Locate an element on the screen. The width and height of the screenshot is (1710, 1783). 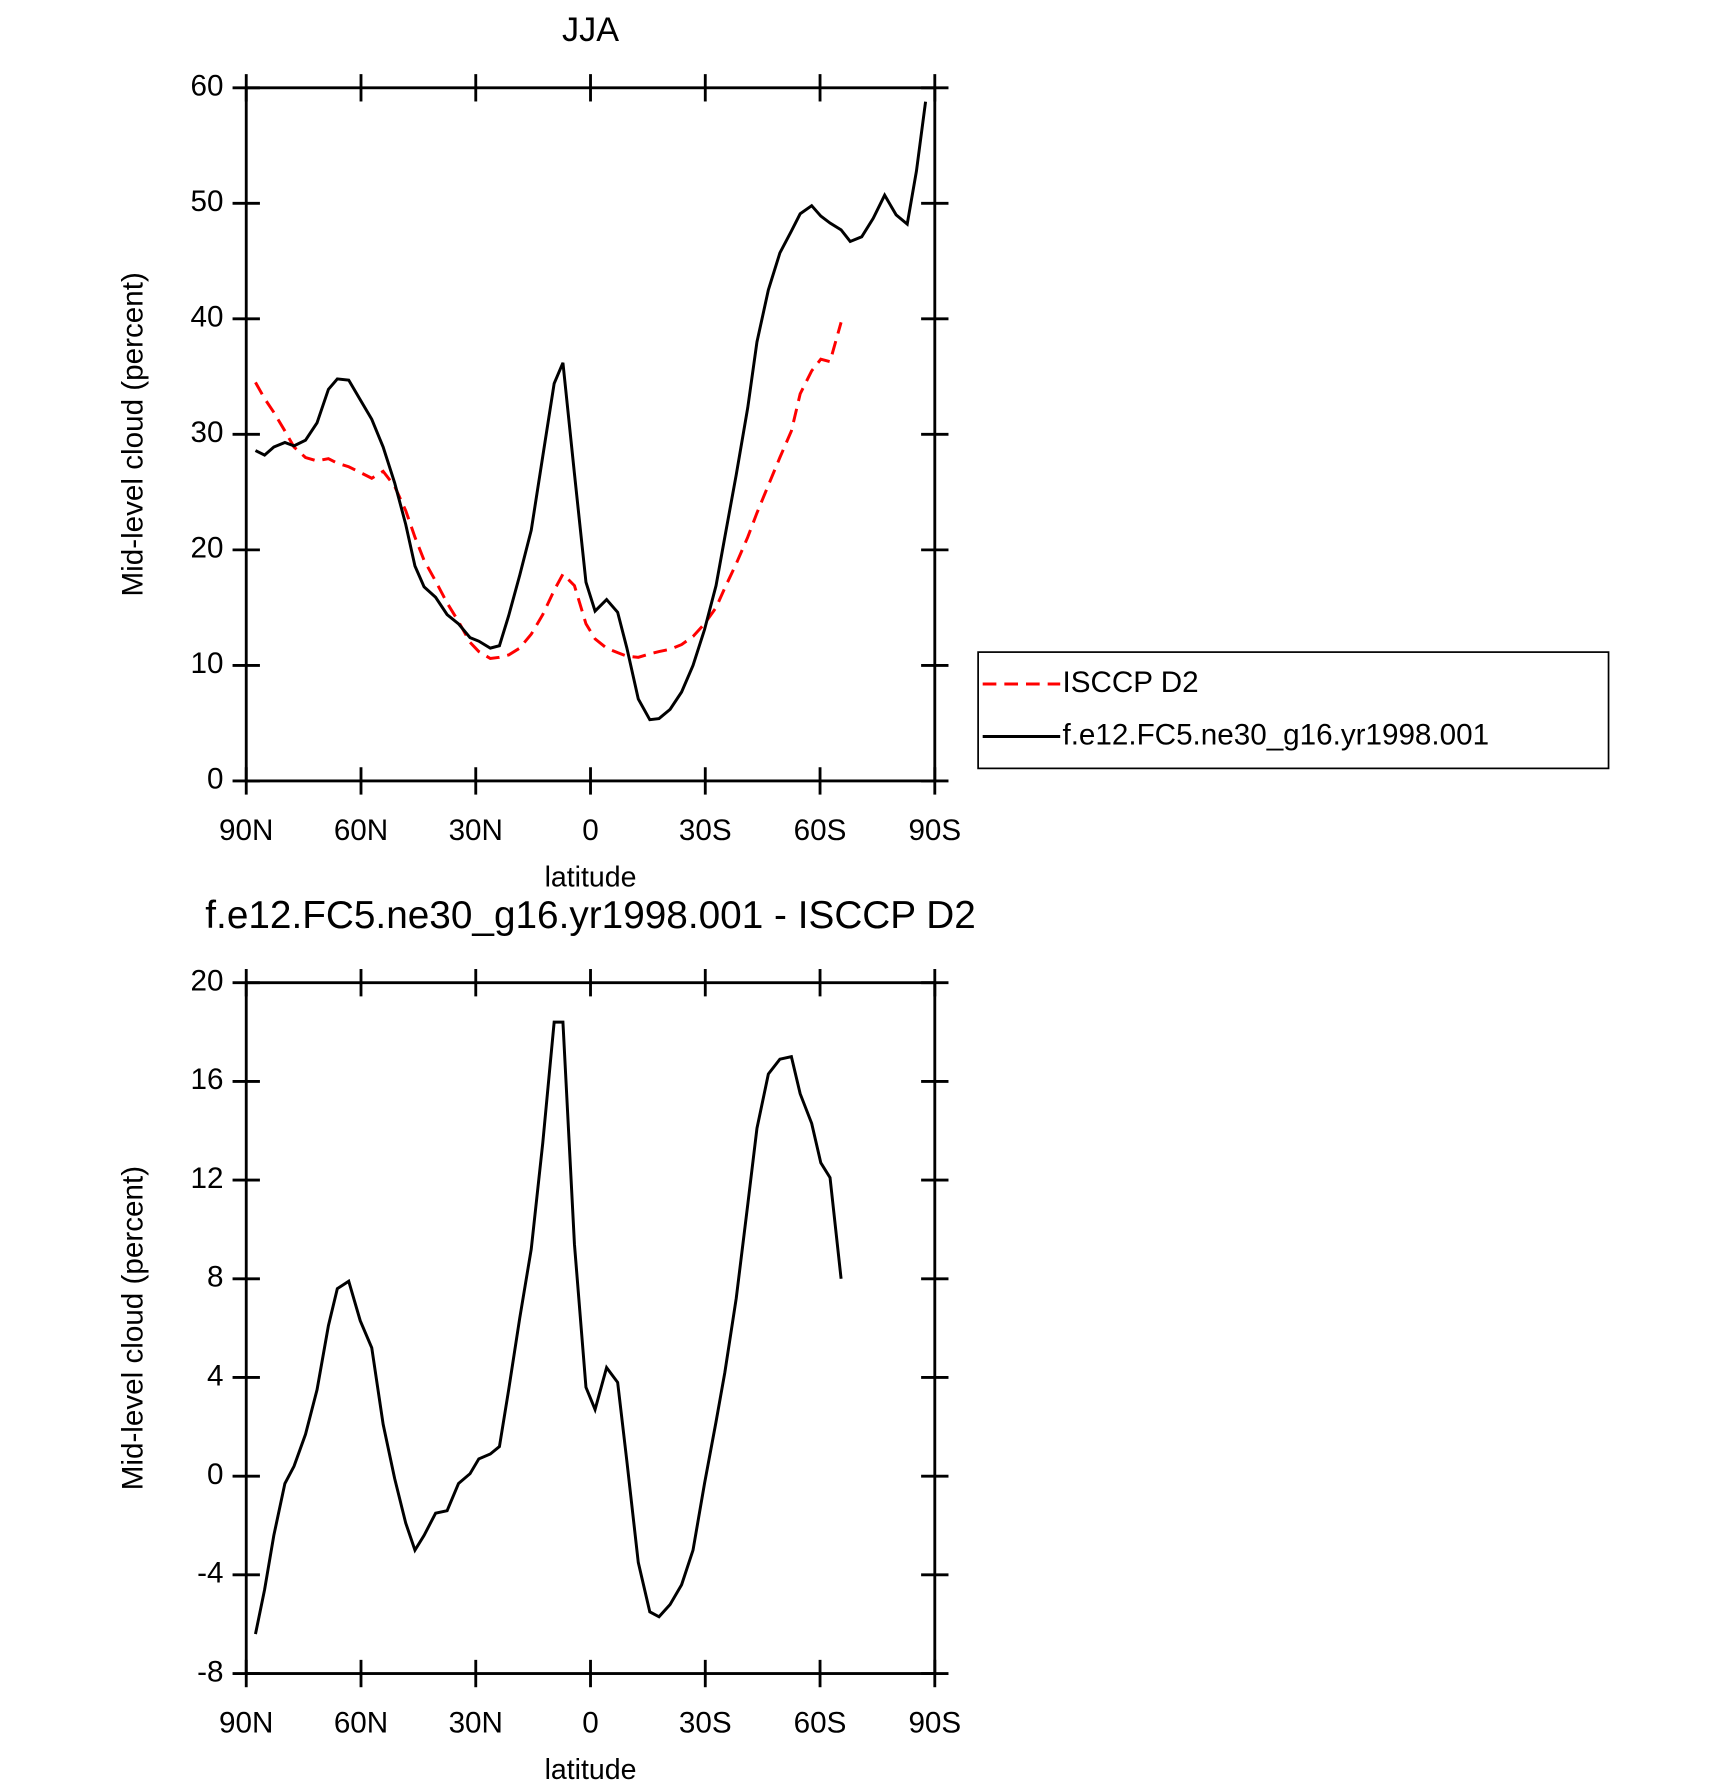
y-tick-label: 4 is located at coordinates (215, 1375).